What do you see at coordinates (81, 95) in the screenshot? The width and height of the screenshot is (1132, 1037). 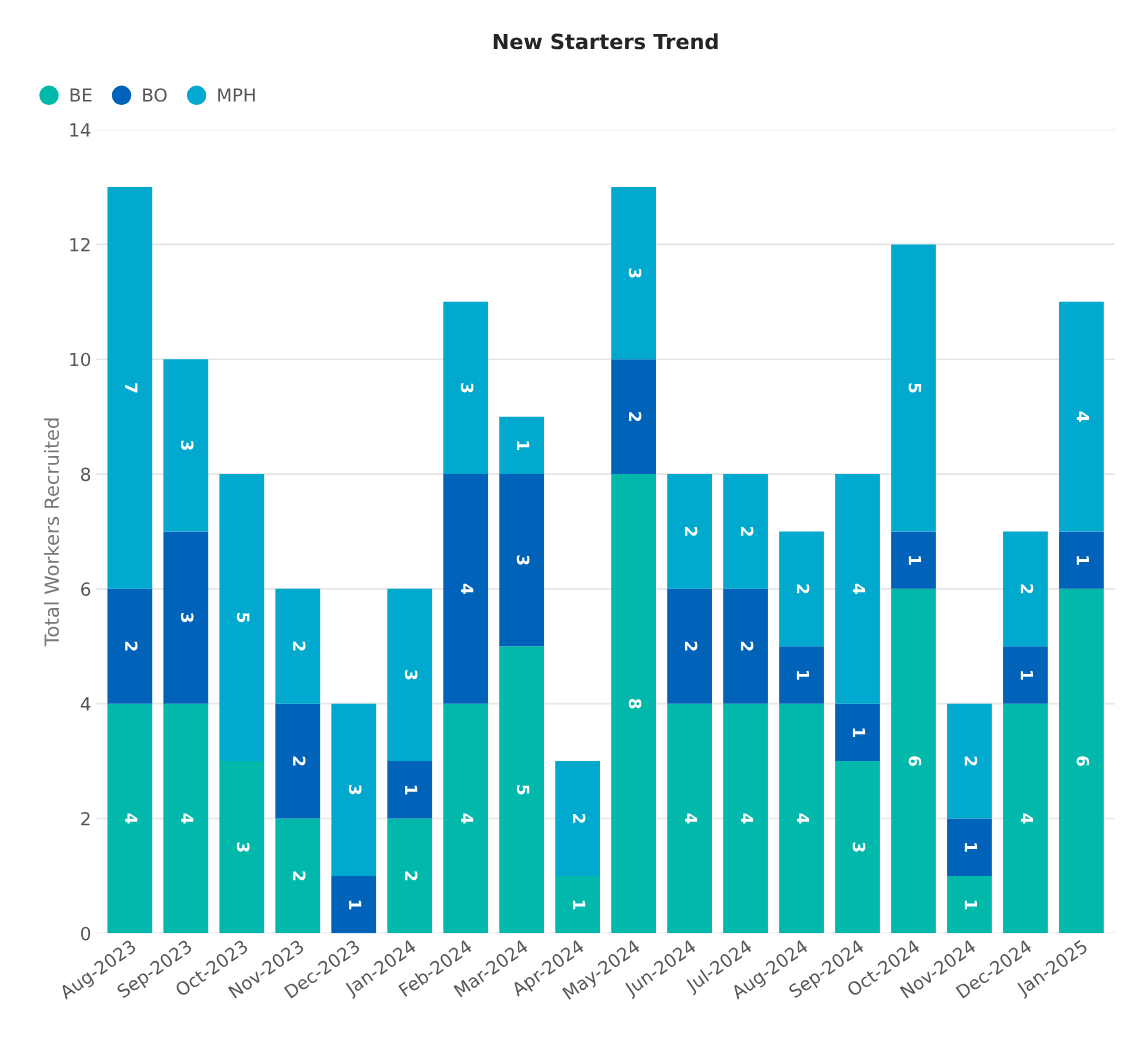 I see `legend-label: BE` at bounding box center [81, 95].